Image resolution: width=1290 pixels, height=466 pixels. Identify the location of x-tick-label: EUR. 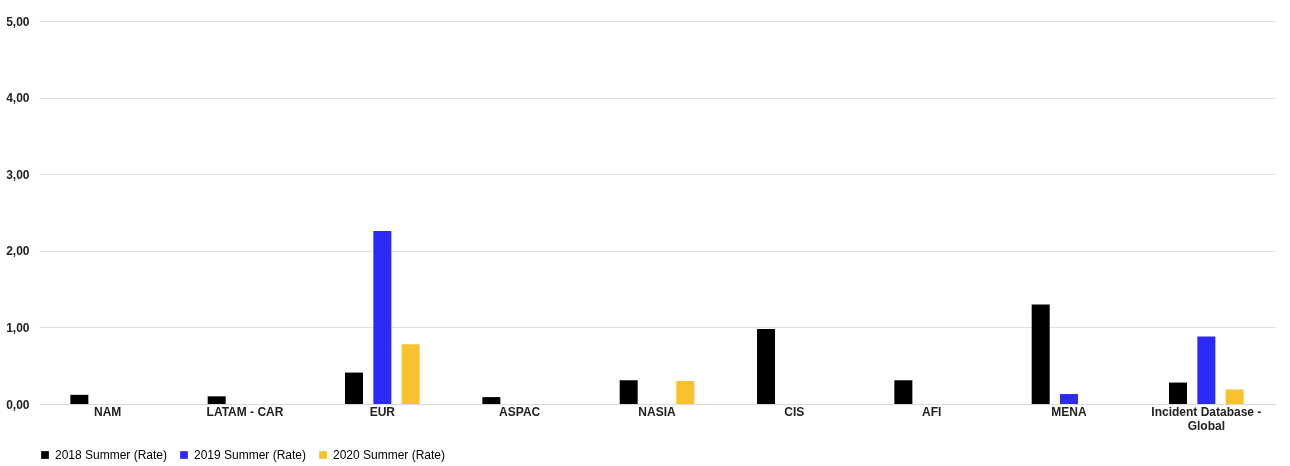
(382, 411).